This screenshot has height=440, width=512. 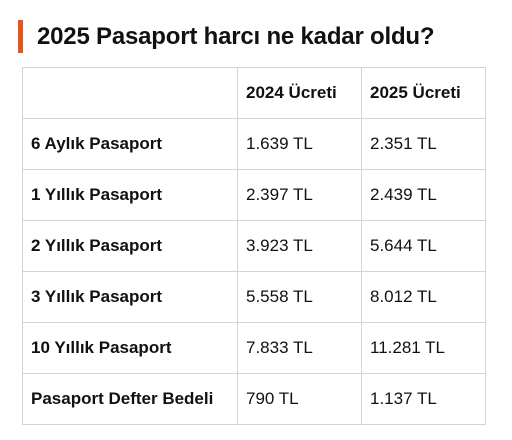 What do you see at coordinates (299, 348) in the screenshot?
I see `fee-2024-cell: 7.833 TL` at bounding box center [299, 348].